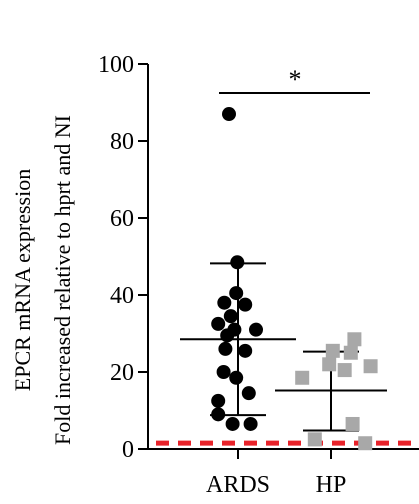 The height and width of the screenshot is (504, 419). I want to click on y-tick-label: 20, so click(122, 373).